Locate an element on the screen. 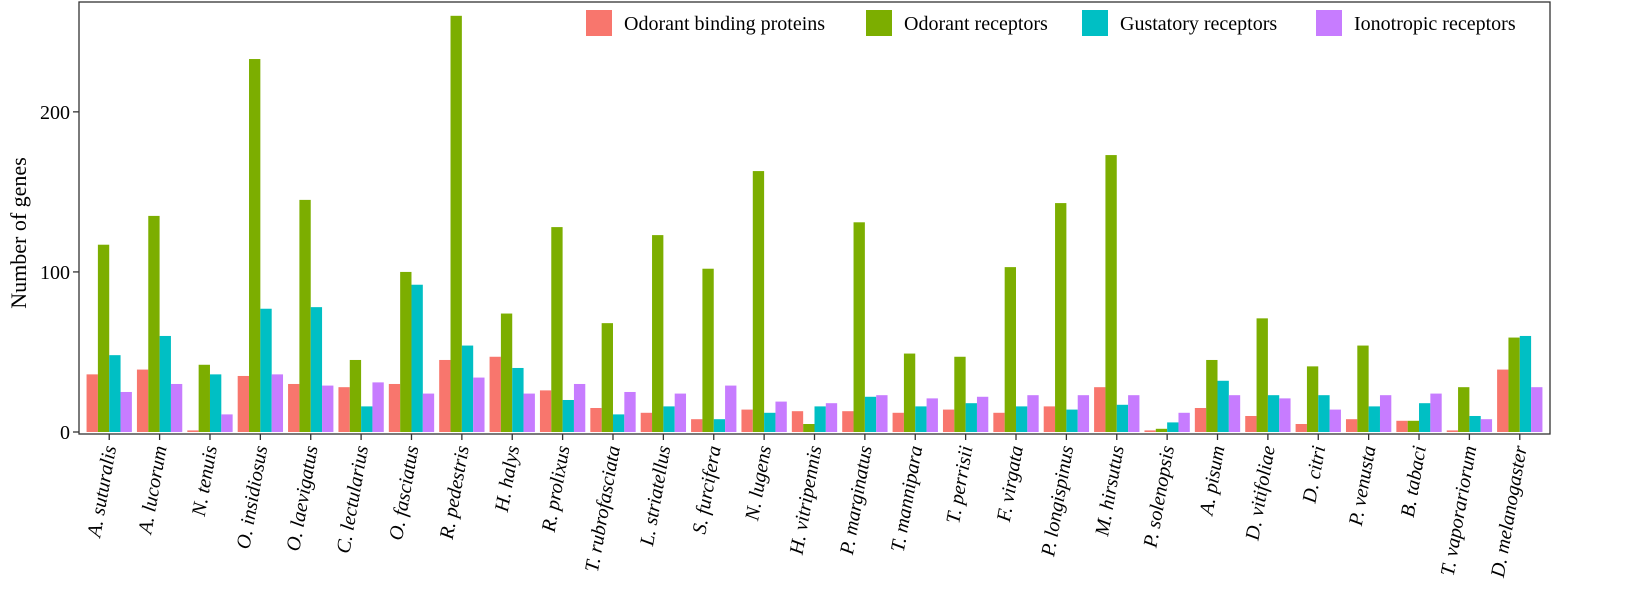 This screenshot has height=609, width=1632. bar-gustatory-receptors-p-solenopsis is located at coordinates (1173, 427).